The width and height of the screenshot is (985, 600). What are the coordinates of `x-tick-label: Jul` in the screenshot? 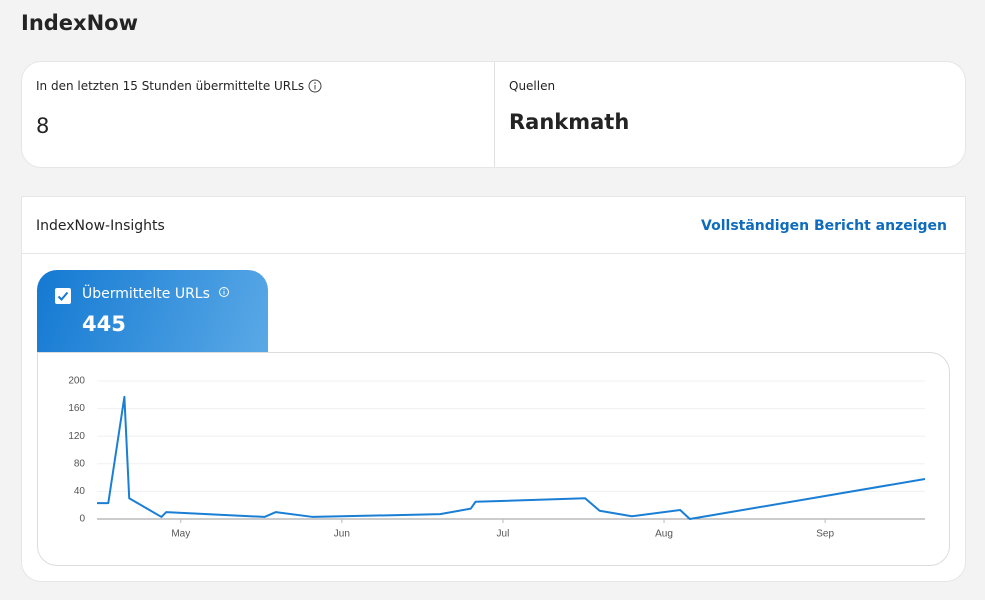 It's located at (503, 534).